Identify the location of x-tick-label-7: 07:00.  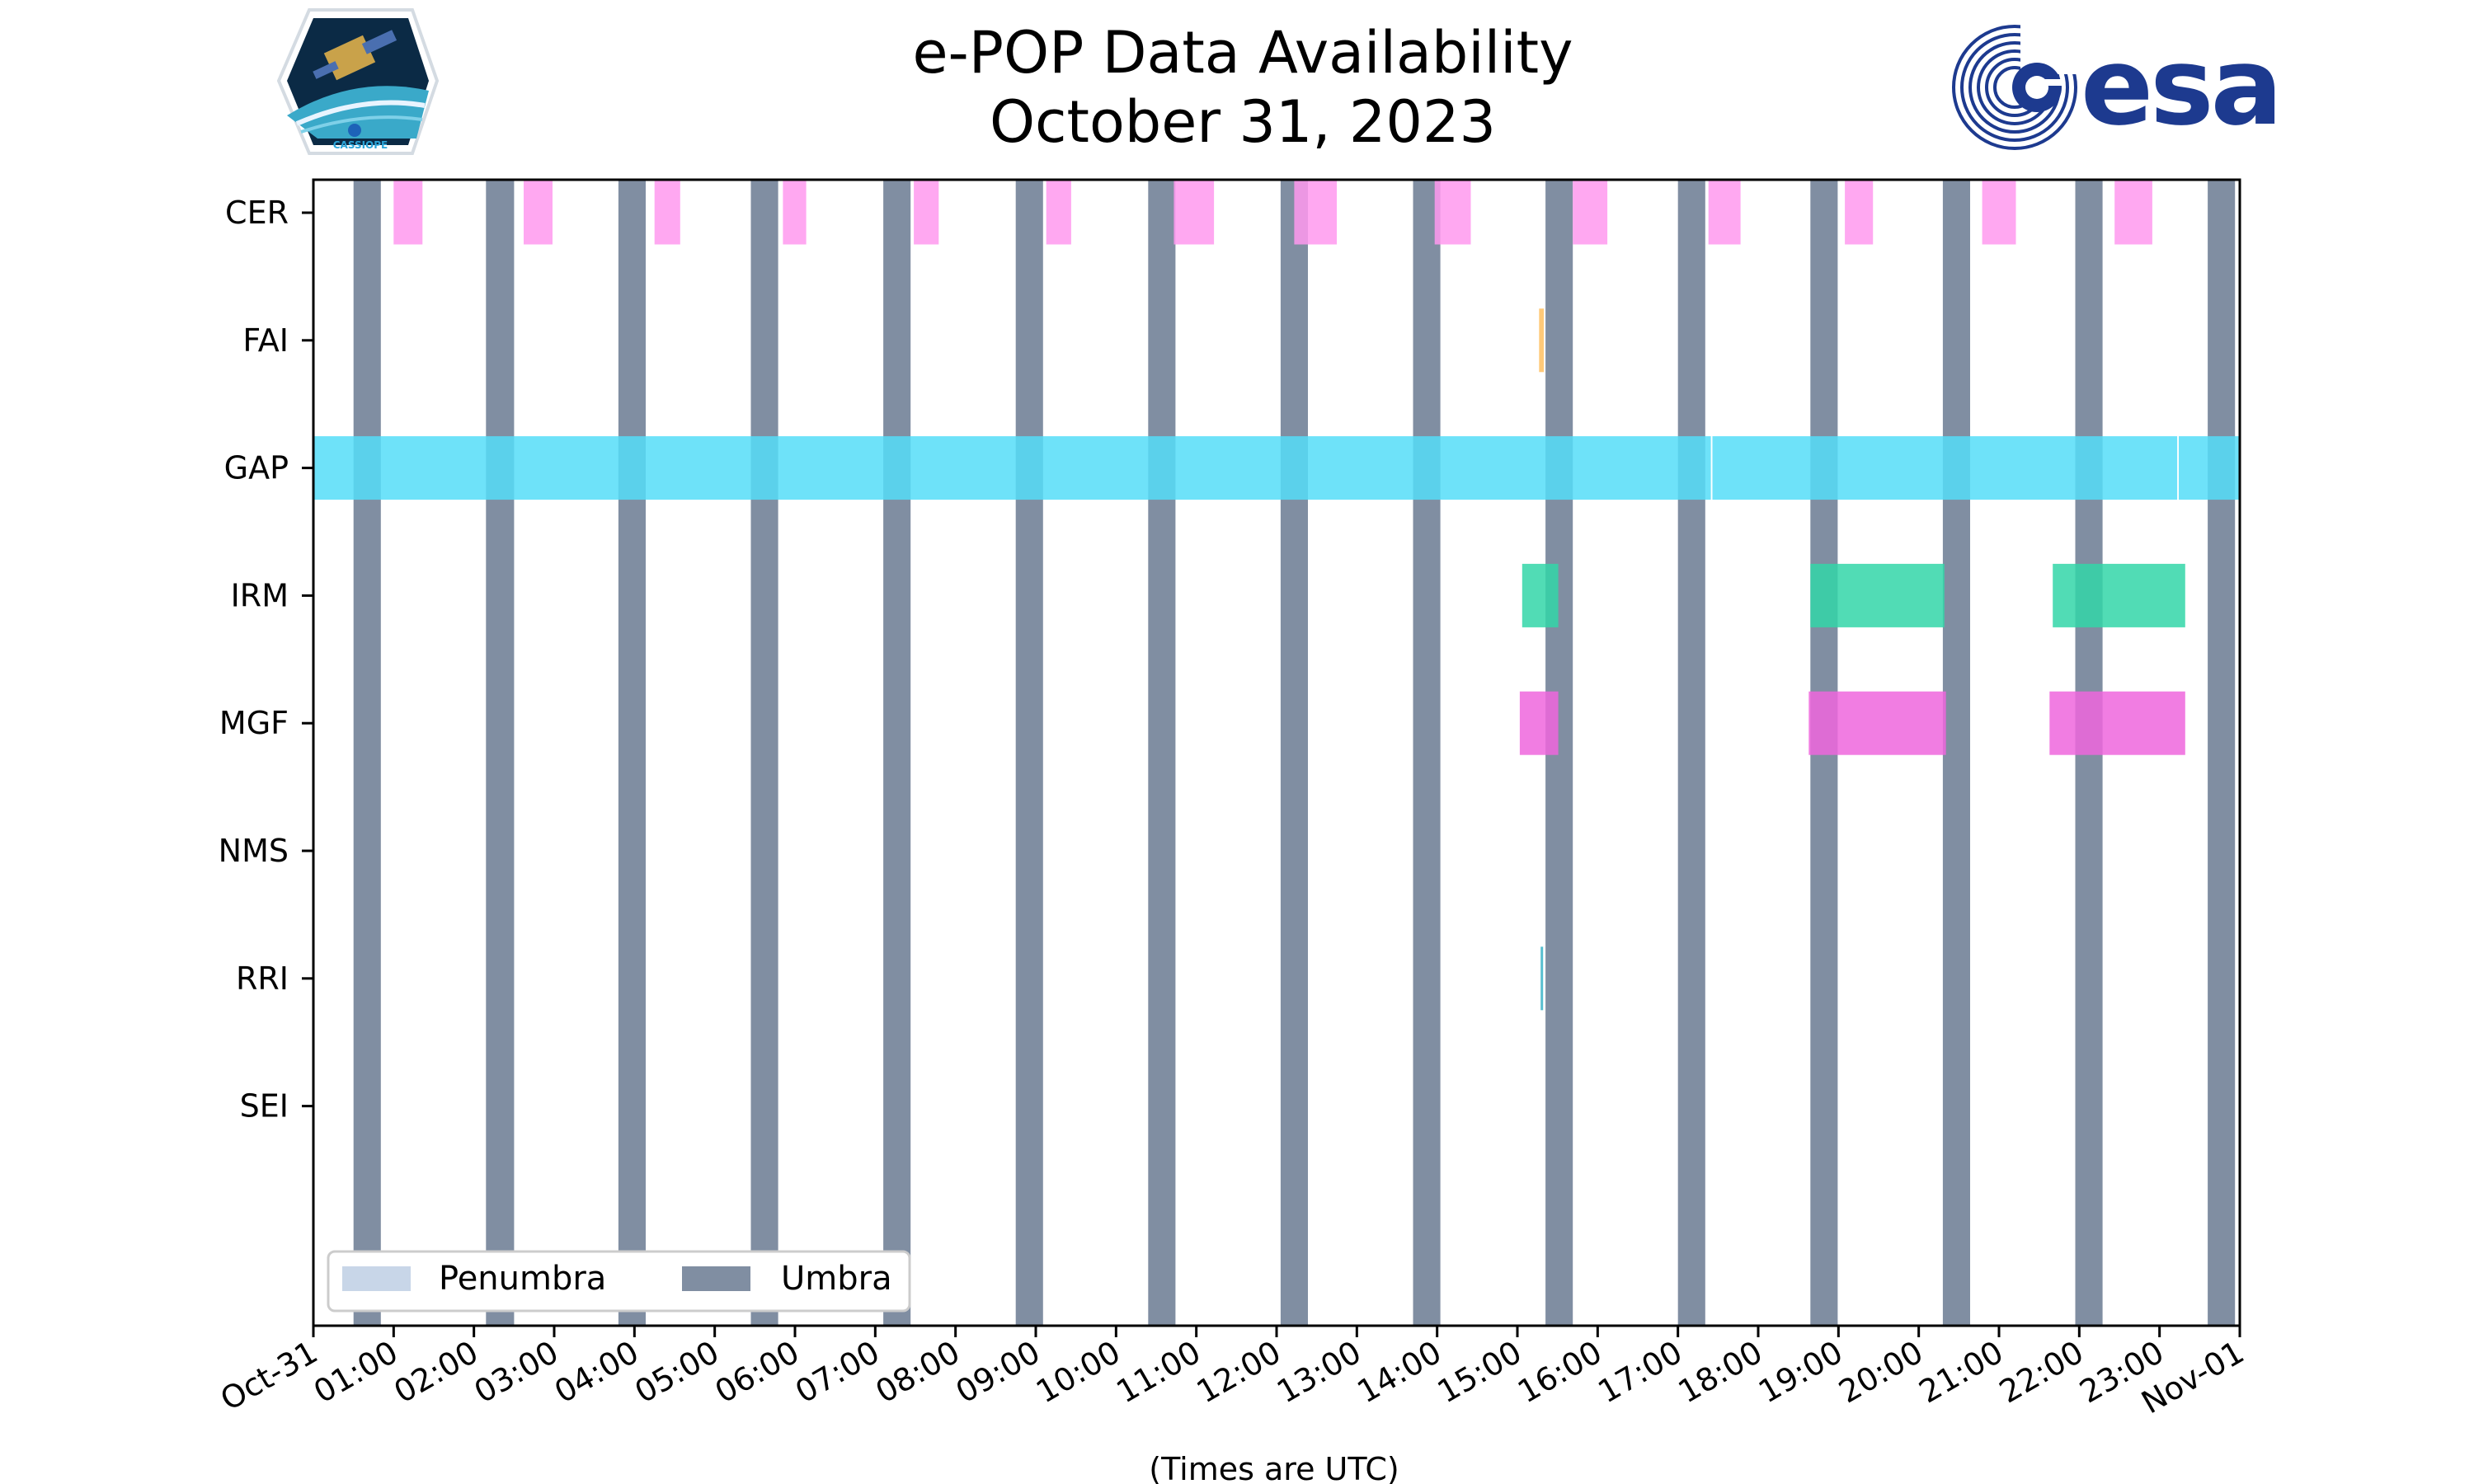
(837, 1372).